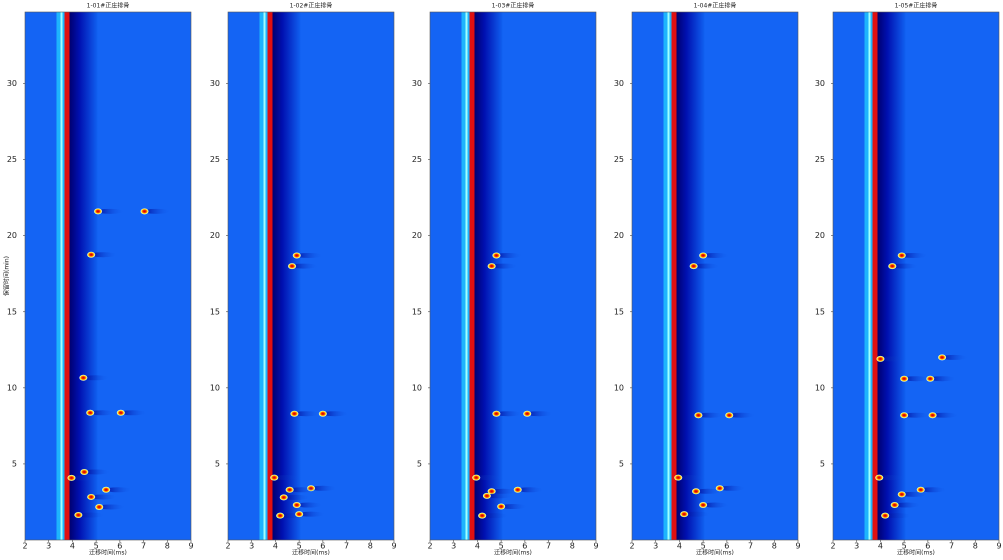 Image resolution: width=1003 pixels, height=560 pixels. Describe the element at coordinates (311, 6) in the screenshot. I see `title: 1-02#正庄排骨` at that location.